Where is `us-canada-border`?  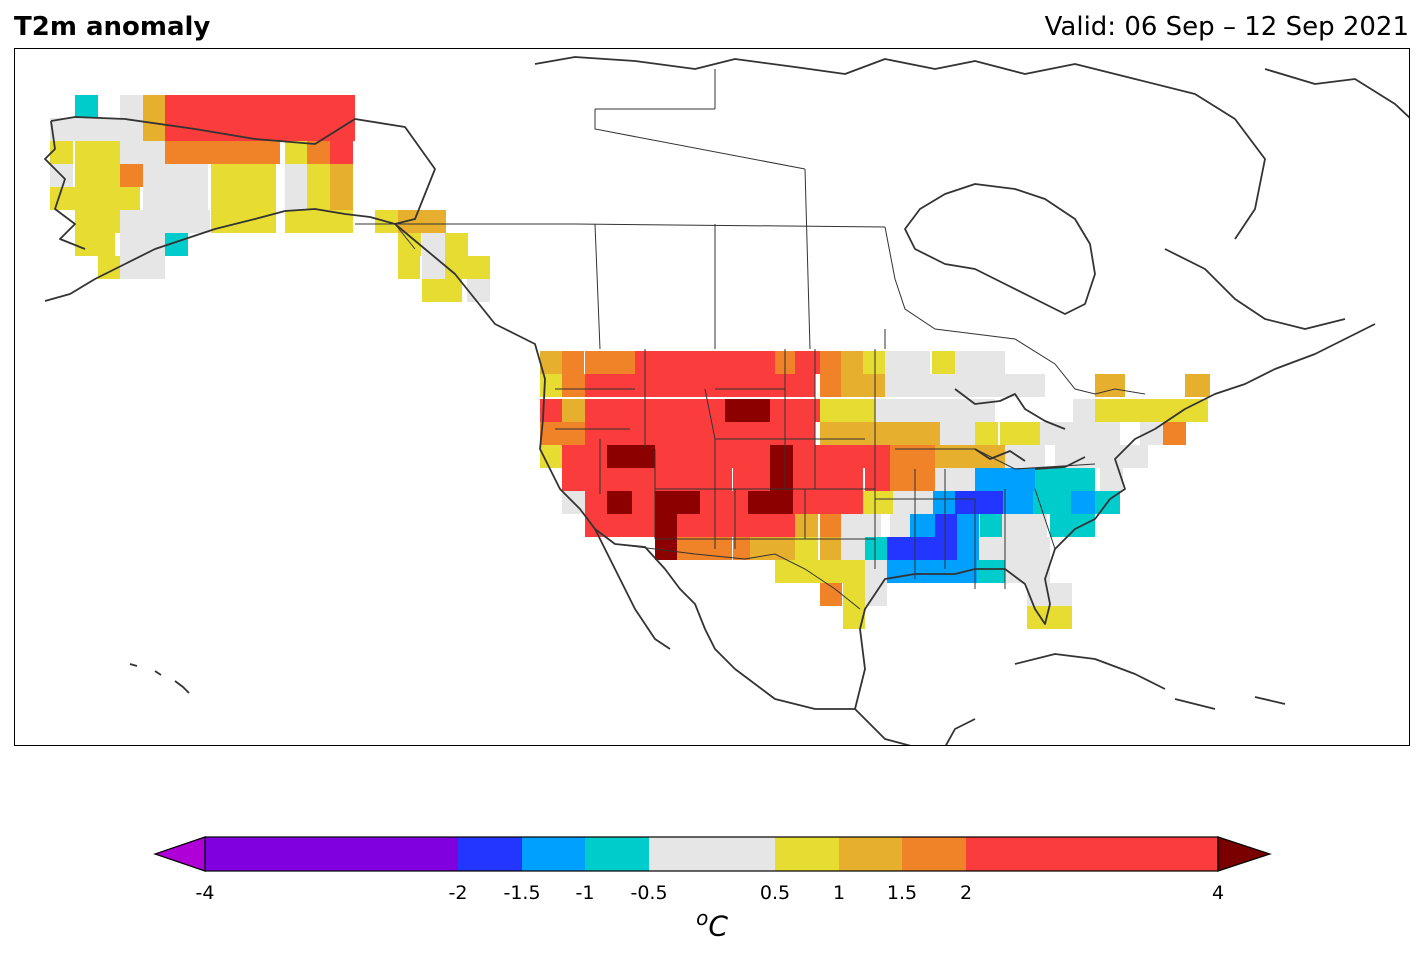 us-canada-border is located at coordinates (750, 309).